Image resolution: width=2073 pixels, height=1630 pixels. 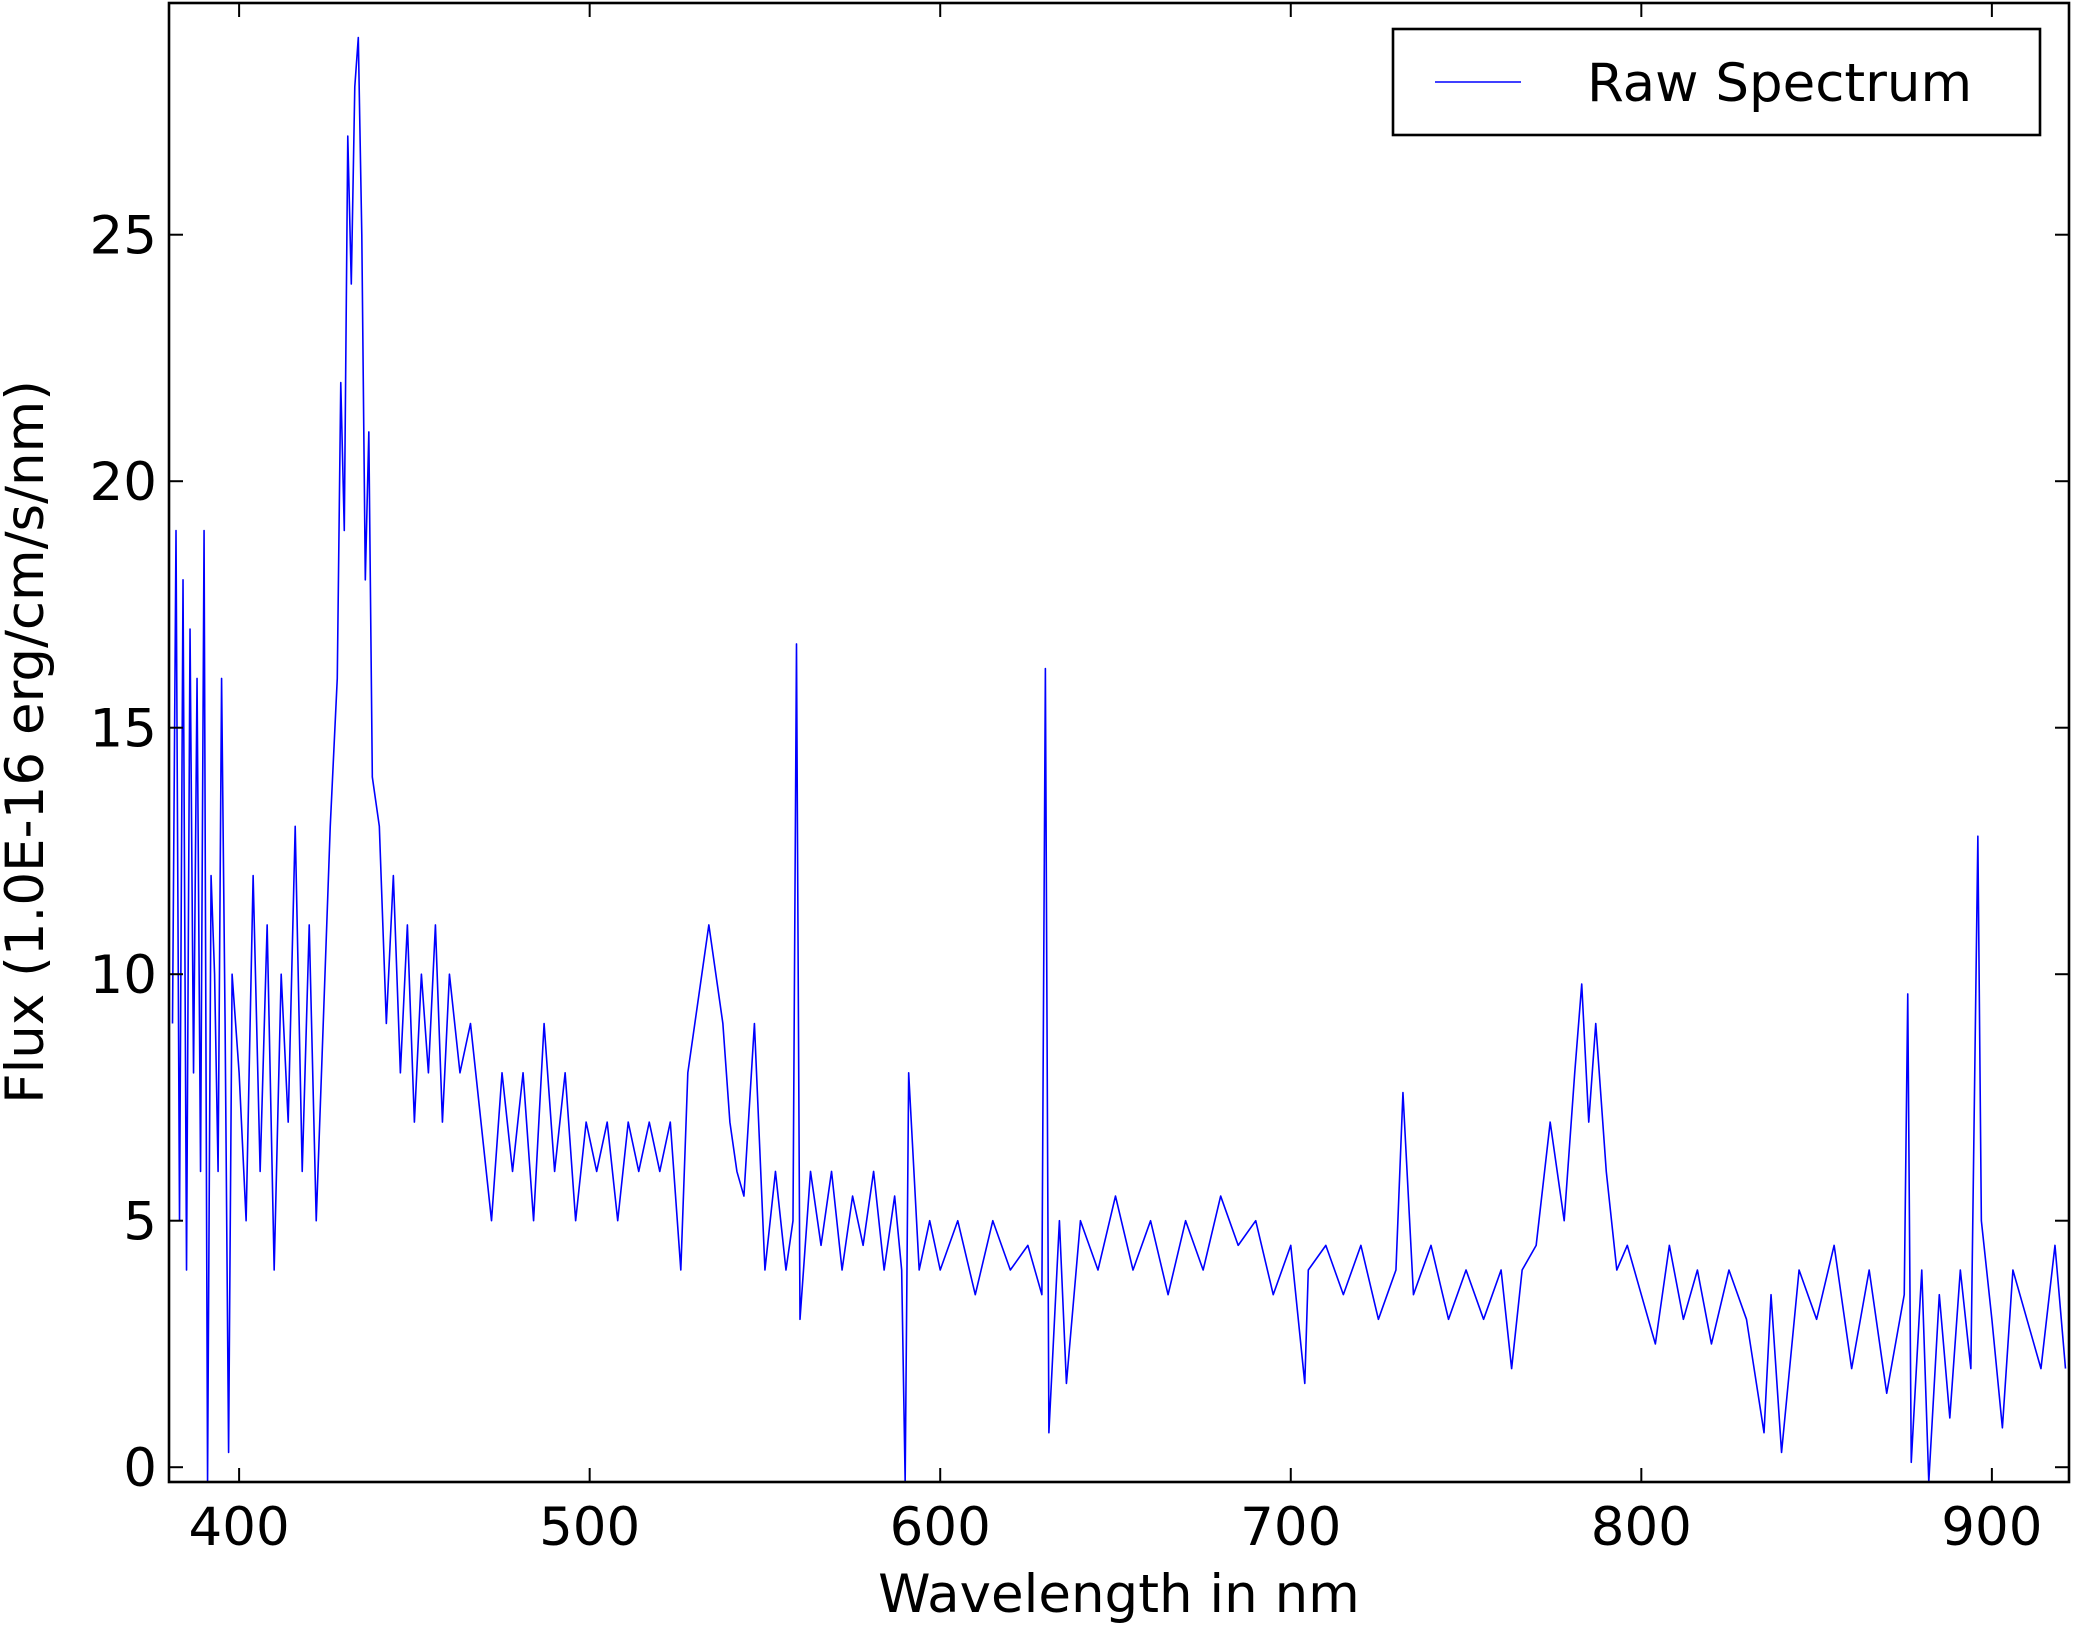 What do you see at coordinates (239, 1527) in the screenshot?
I see `x-tick-label: 400` at bounding box center [239, 1527].